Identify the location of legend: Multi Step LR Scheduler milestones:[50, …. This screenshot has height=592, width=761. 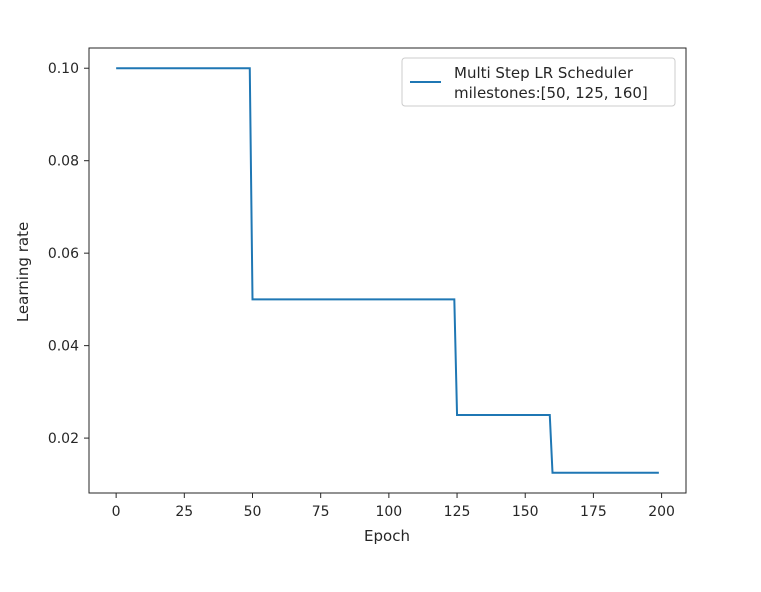
(538, 82).